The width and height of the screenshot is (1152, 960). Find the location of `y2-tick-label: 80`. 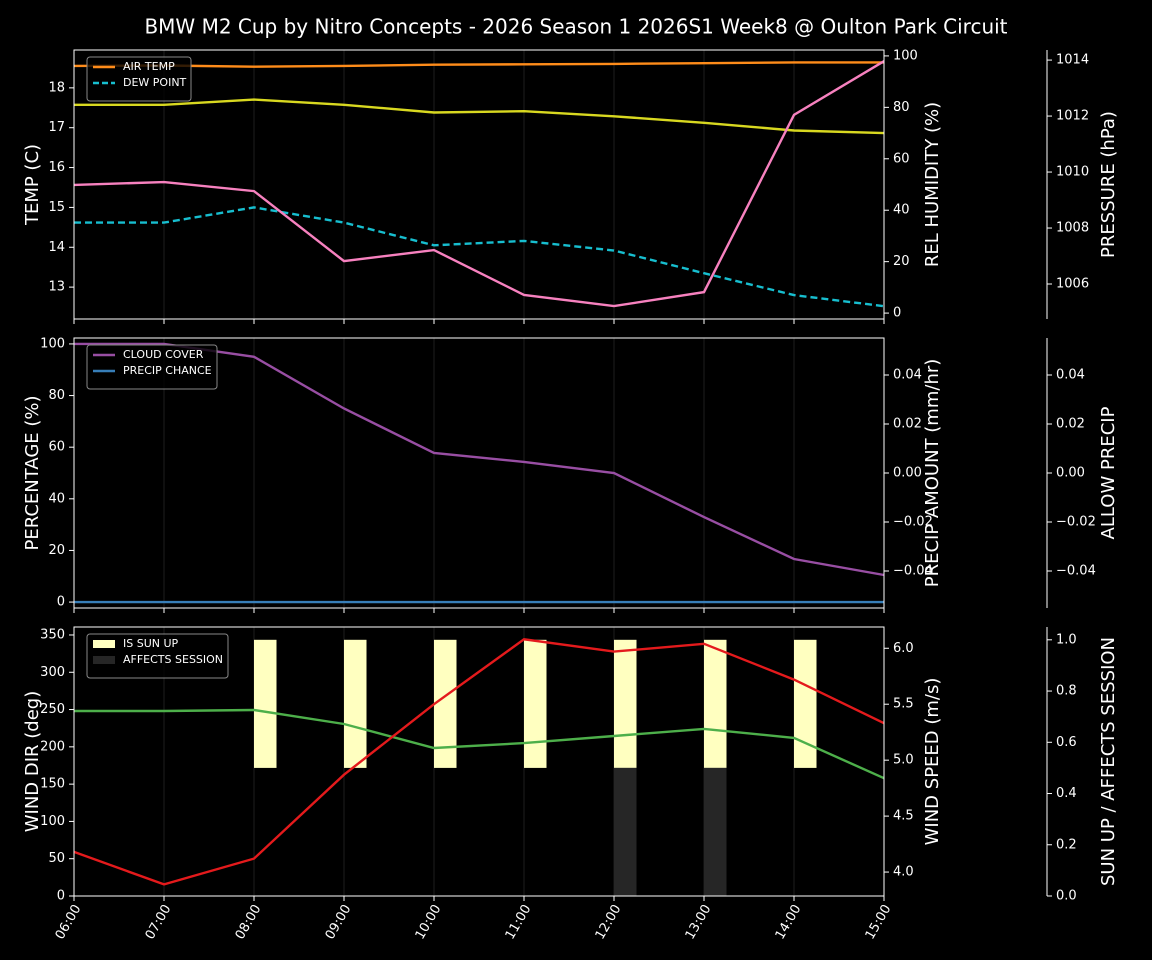

y2-tick-label: 80 is located at coordinates (901, 107).